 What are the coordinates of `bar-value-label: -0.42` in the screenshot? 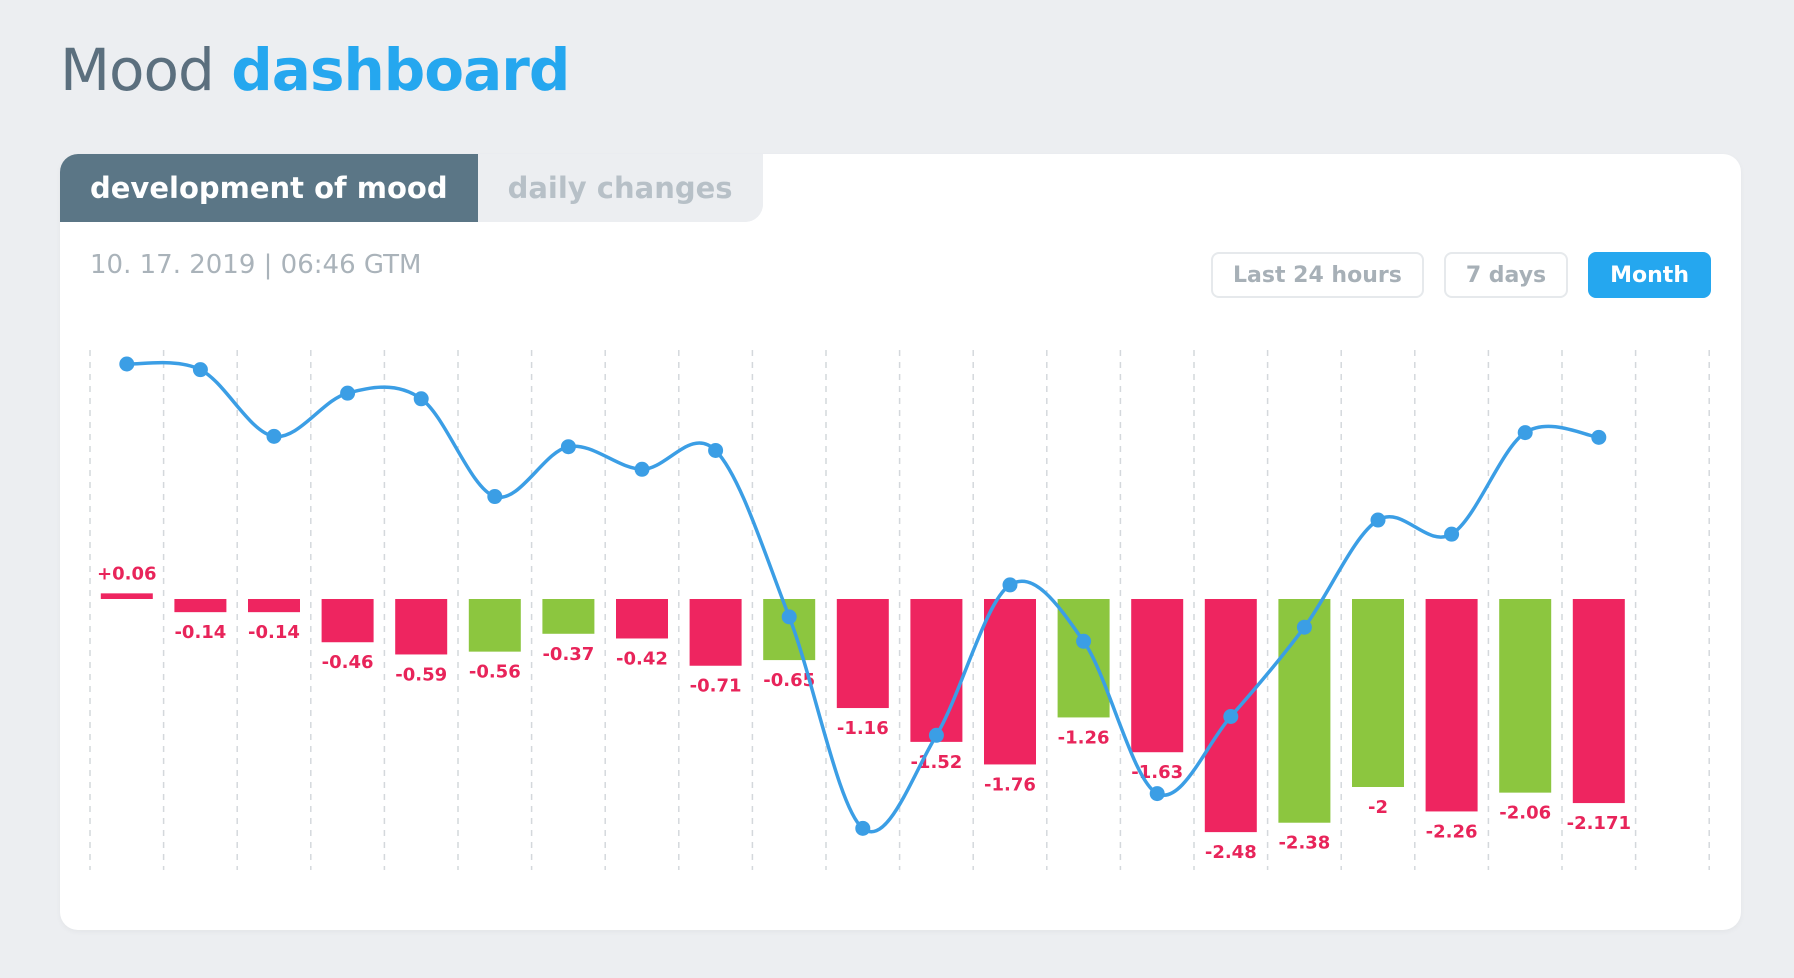 It's located at (642, 658).